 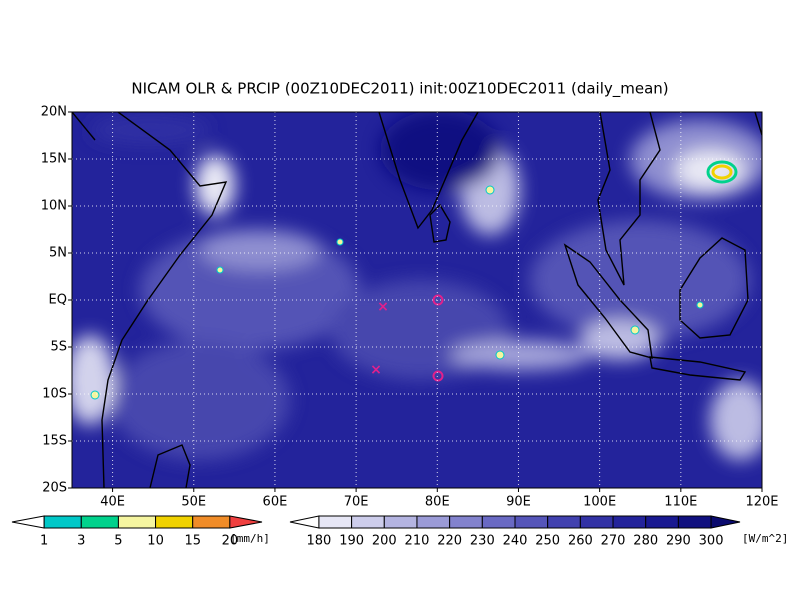 What do you see at coordinates (645, 541) in the screenshot?
I see `colorbar-label: 280` at bounding box center [645, 541].